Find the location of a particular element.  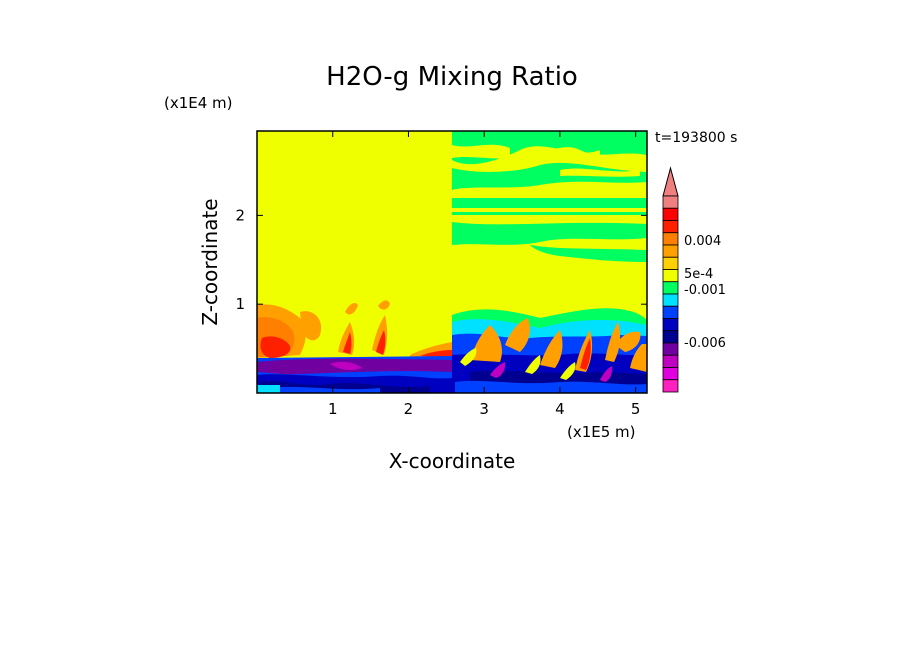

x-tick-label: 1 is located at coordinates (333, 409).